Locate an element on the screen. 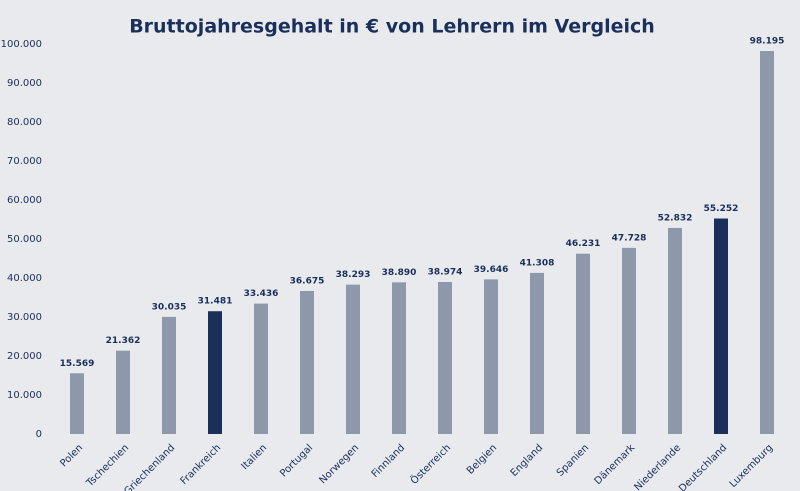 This screenshot has height=491, width=800. y-tick-label: 80.000 is located at coordinates (24, 122).